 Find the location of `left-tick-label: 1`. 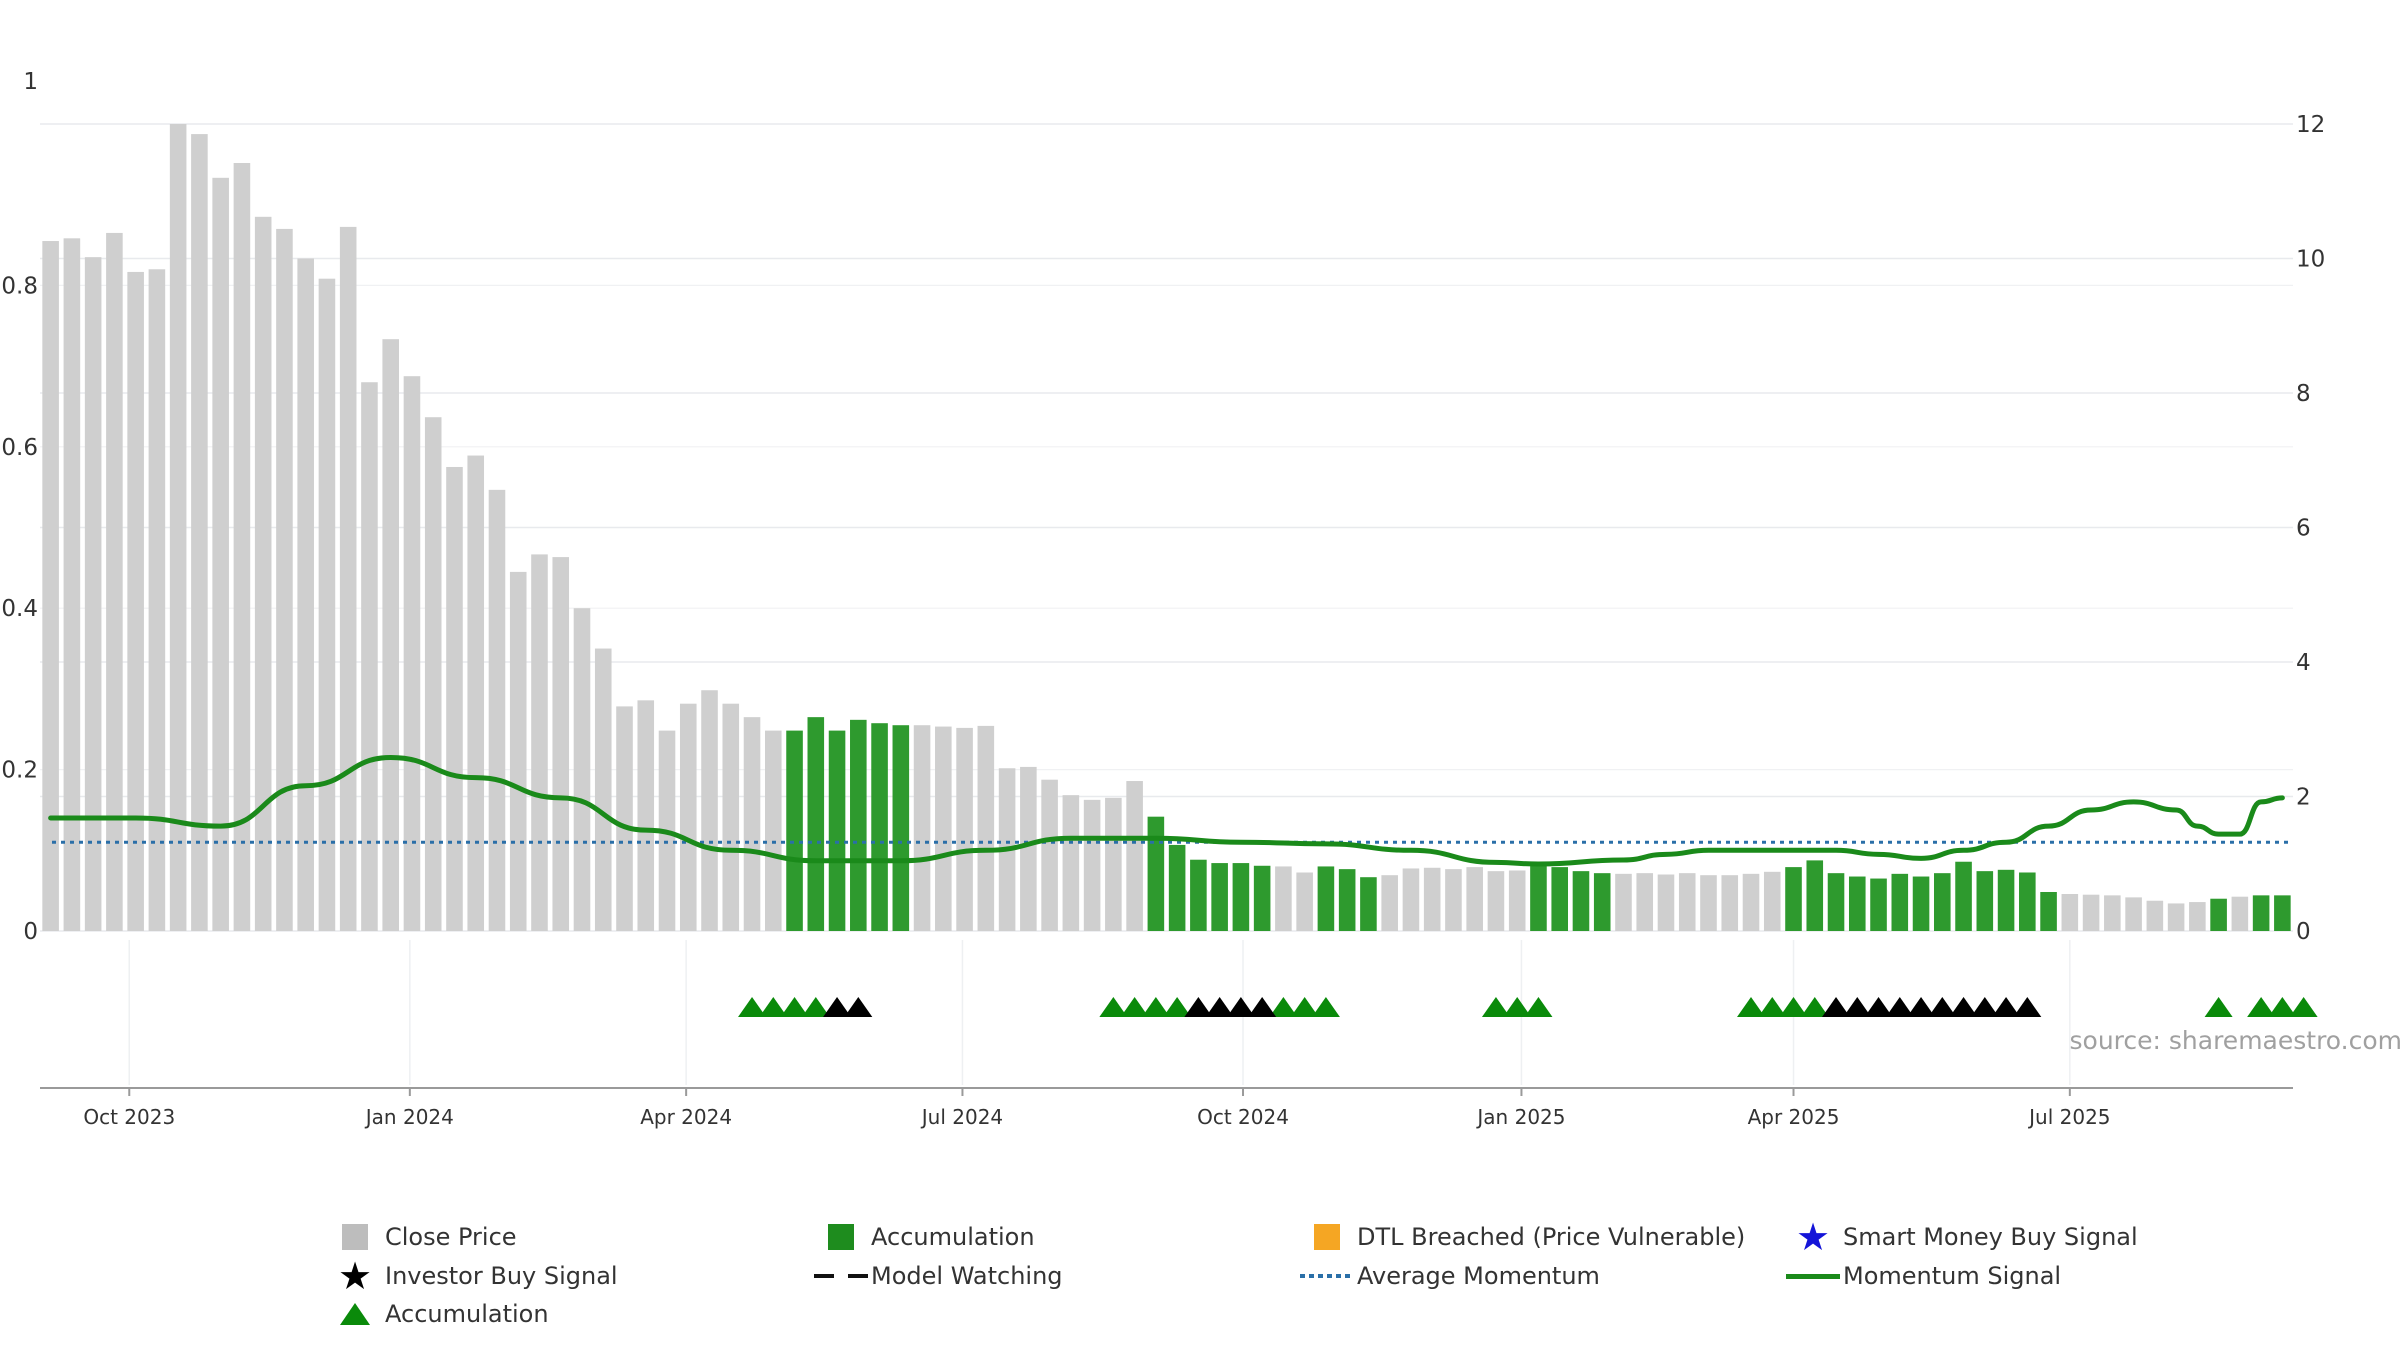

left-tick-label: 1 is located at coordinates (30, 82).